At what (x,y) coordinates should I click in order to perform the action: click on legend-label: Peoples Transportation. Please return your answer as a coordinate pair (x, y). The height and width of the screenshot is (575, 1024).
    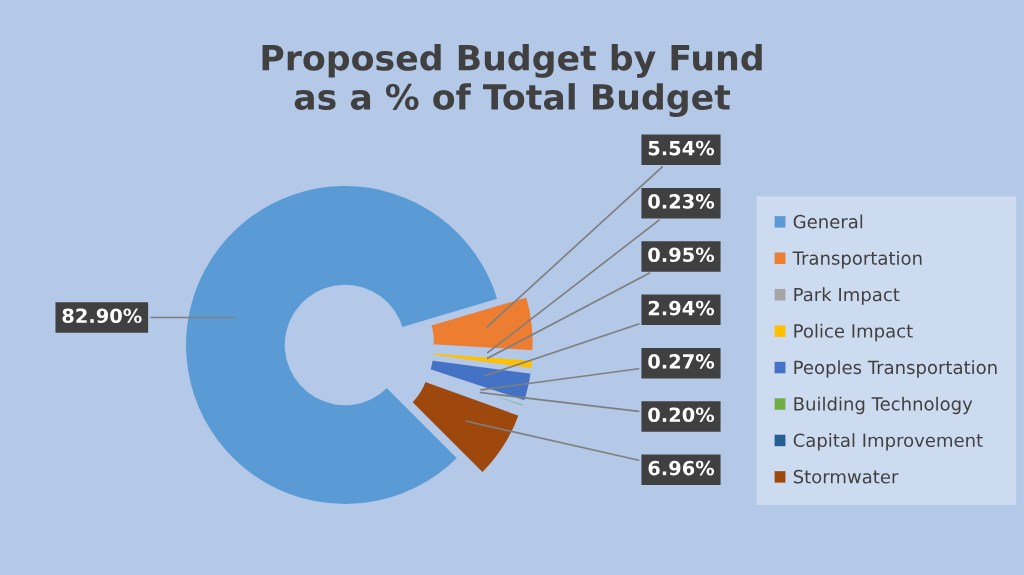
    Looking at the image, I should click on (895, 369).